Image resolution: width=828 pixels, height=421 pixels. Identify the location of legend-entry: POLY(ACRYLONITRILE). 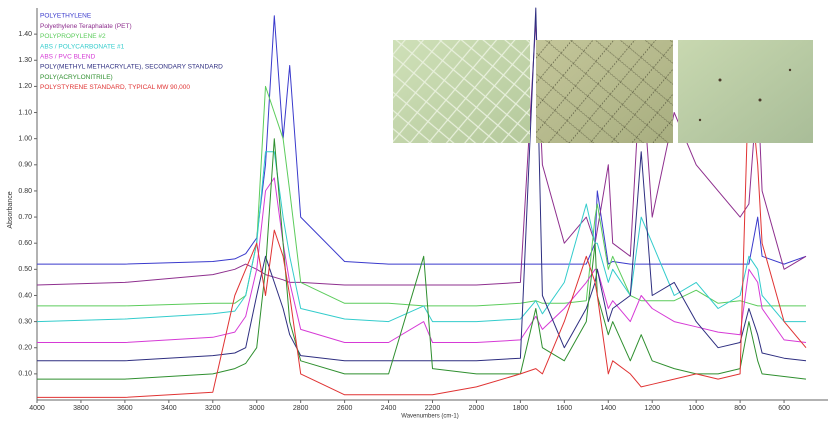
(76, 77).